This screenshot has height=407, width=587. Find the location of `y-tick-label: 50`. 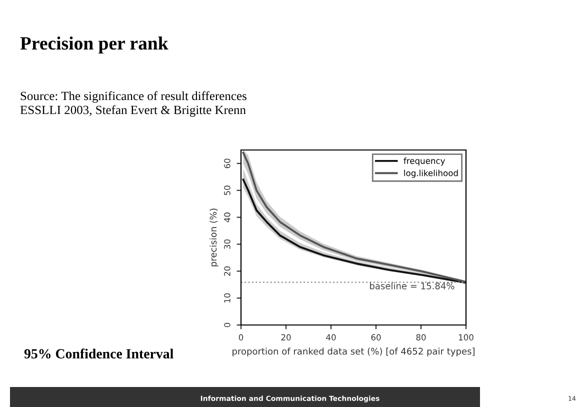

y-tick-label: 50 is located at coordinates (227, 191).